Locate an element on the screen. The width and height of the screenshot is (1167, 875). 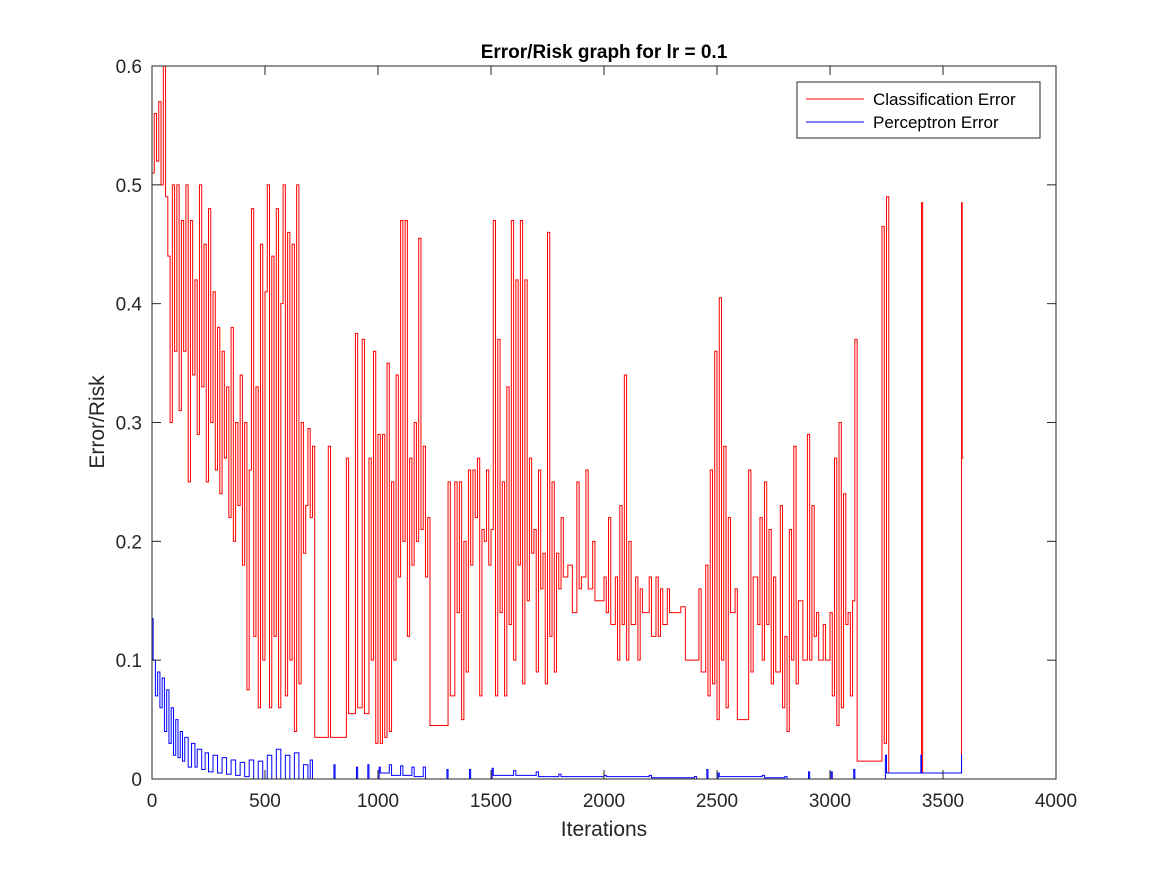
x-tick-label: 3000 is located at coordinates (830, 801).